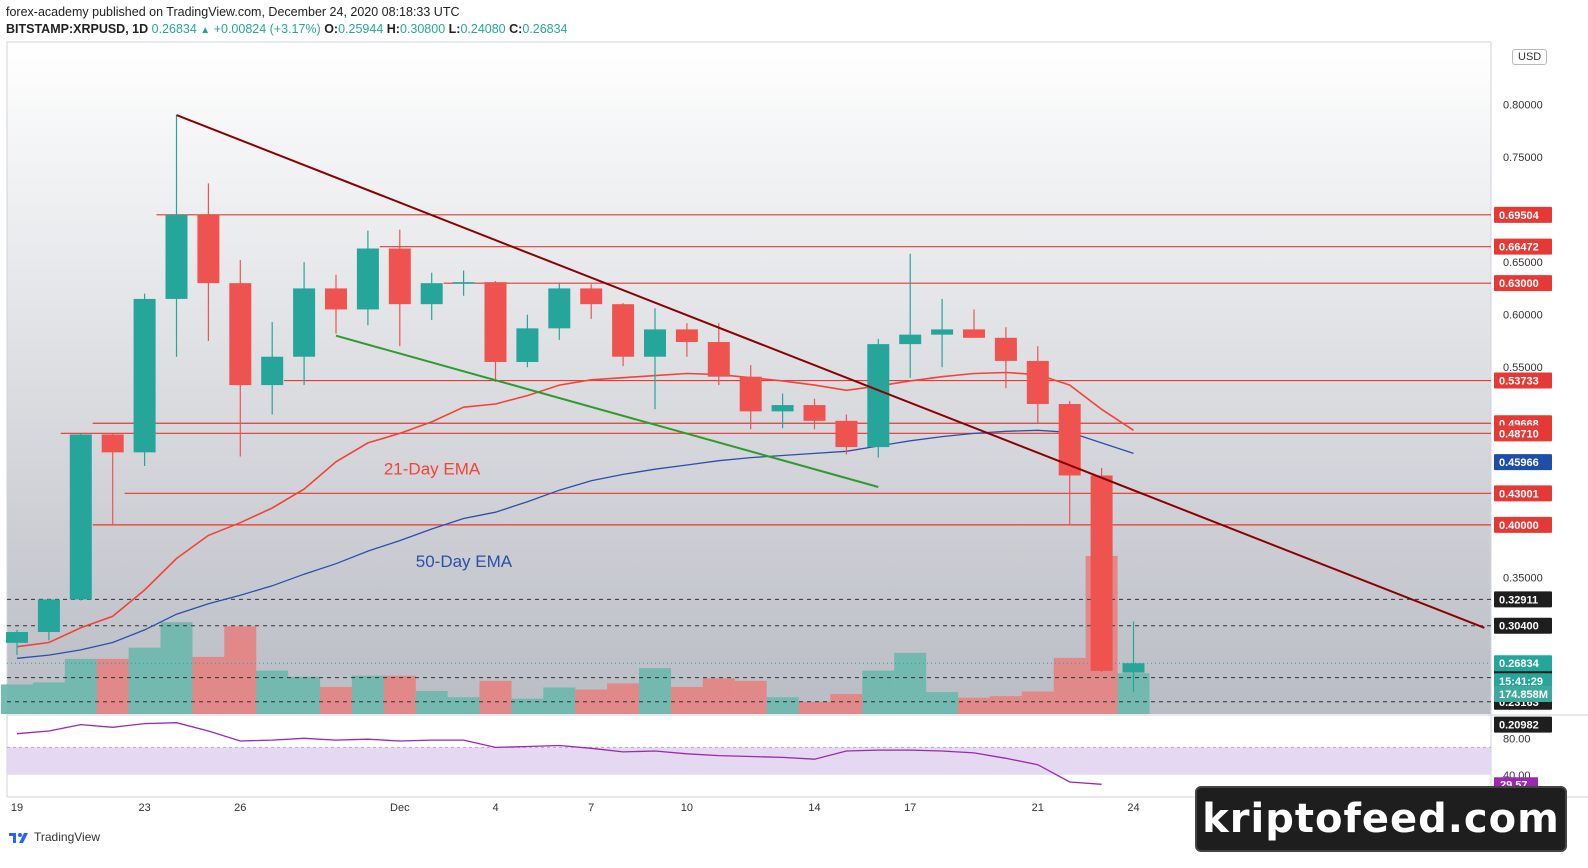 The width and height of the screenshot is (1588, 868). Describe the element at coordinates (1519, 284) in the screenshot. I see `level-price-label: 0.63000` at that location.